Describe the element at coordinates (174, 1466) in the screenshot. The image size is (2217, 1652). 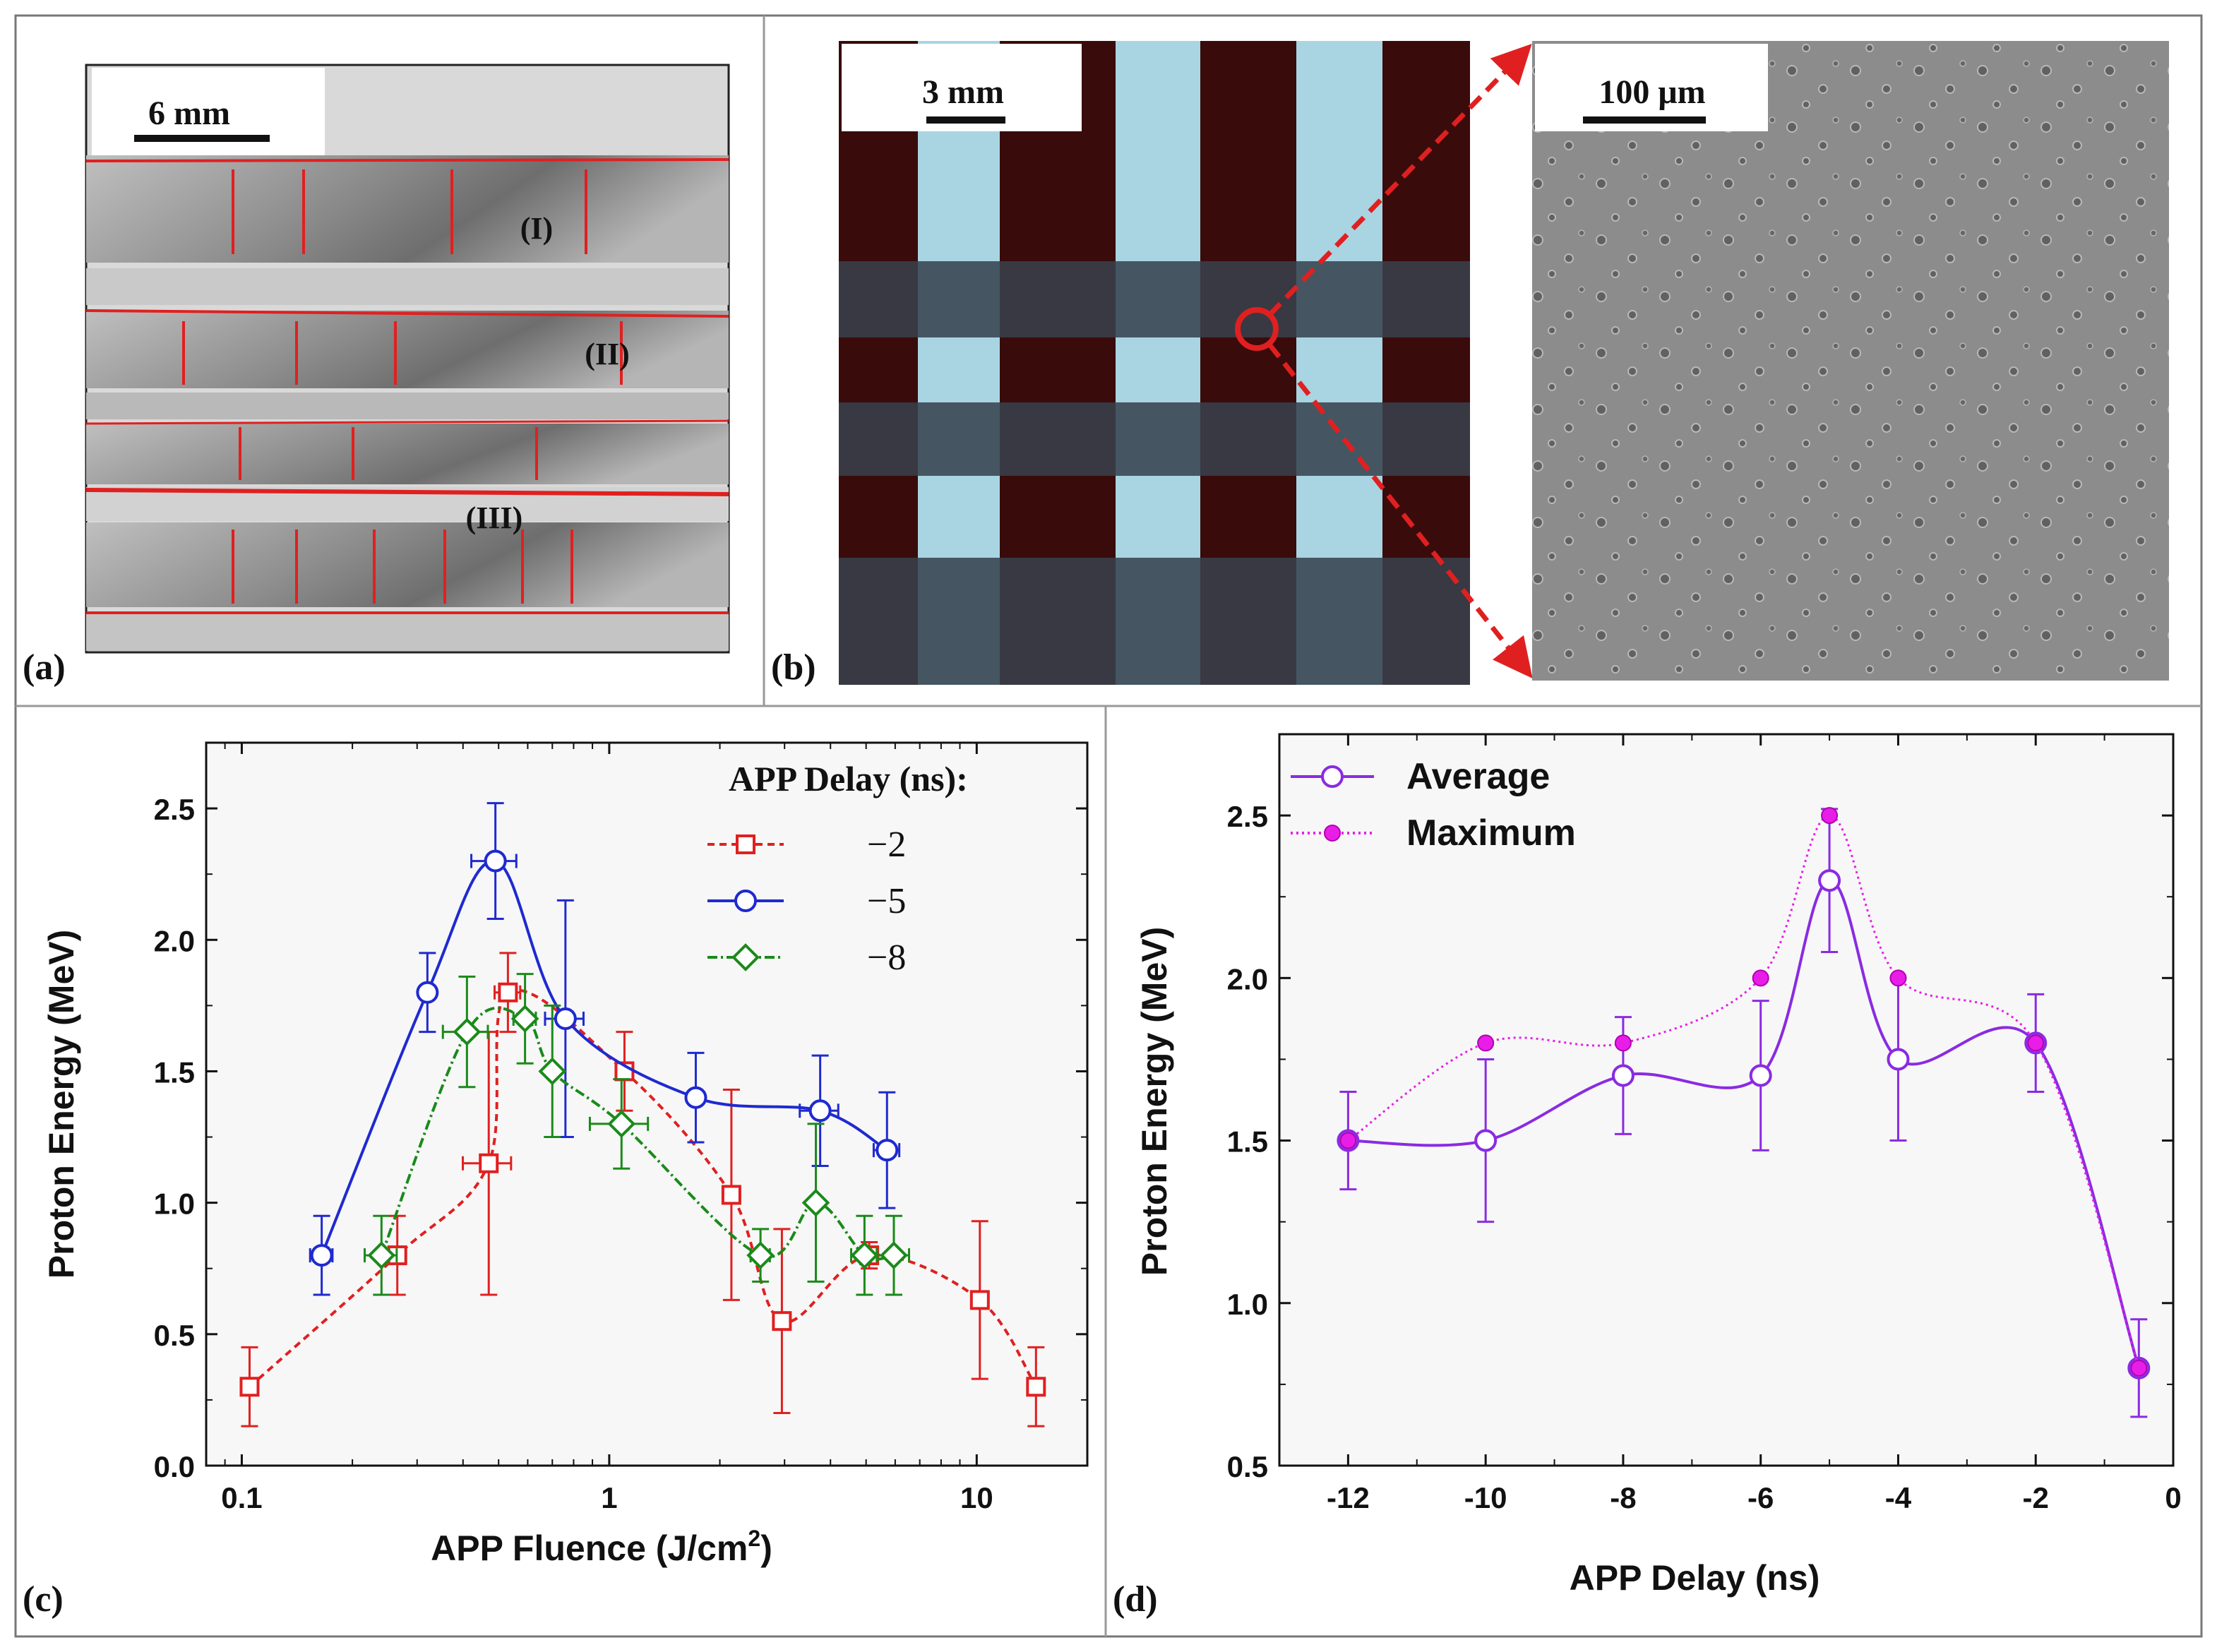
I see `y-tick-label: 0.0` at that location.